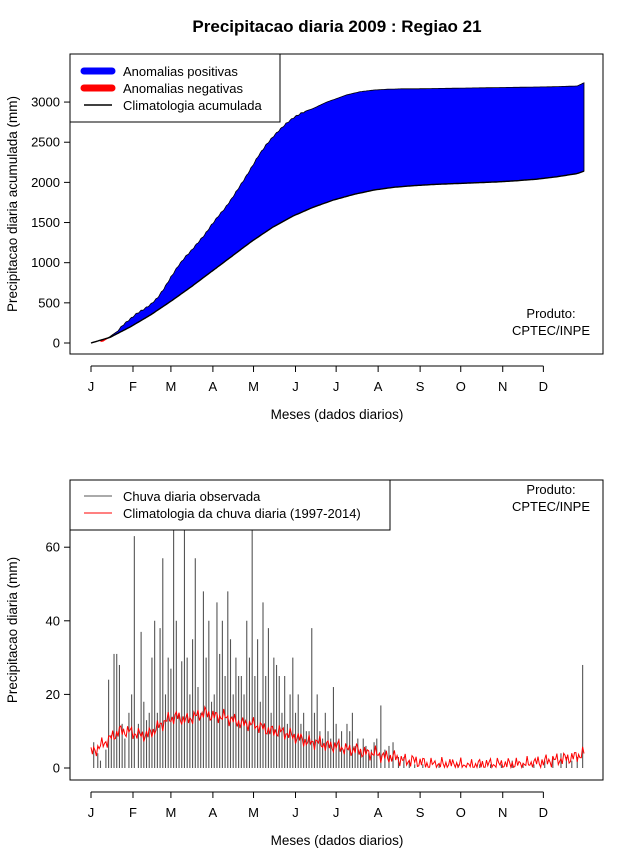 The height and width of the screenshot is (850, 640). Describe the element at coordinates (550, 489) in the screenshot. I see `bottom-product-label: Produto:` at that location.